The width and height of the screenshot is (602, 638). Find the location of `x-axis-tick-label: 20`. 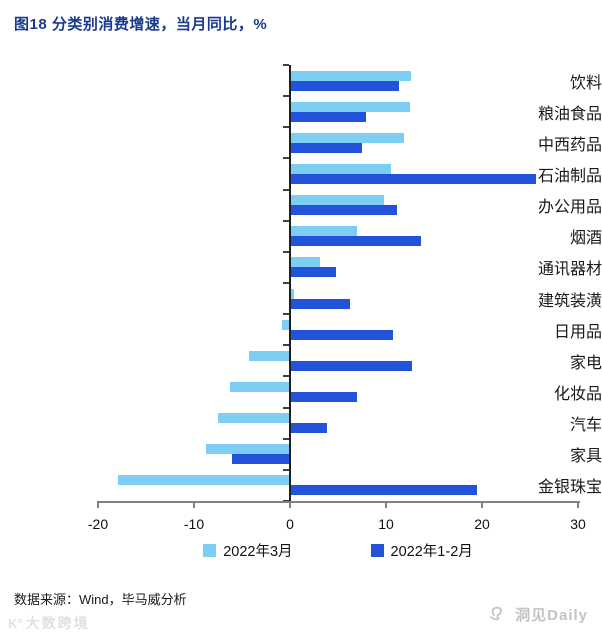

x-axis-tick-label: 20 is located at coordinates (482, 524).